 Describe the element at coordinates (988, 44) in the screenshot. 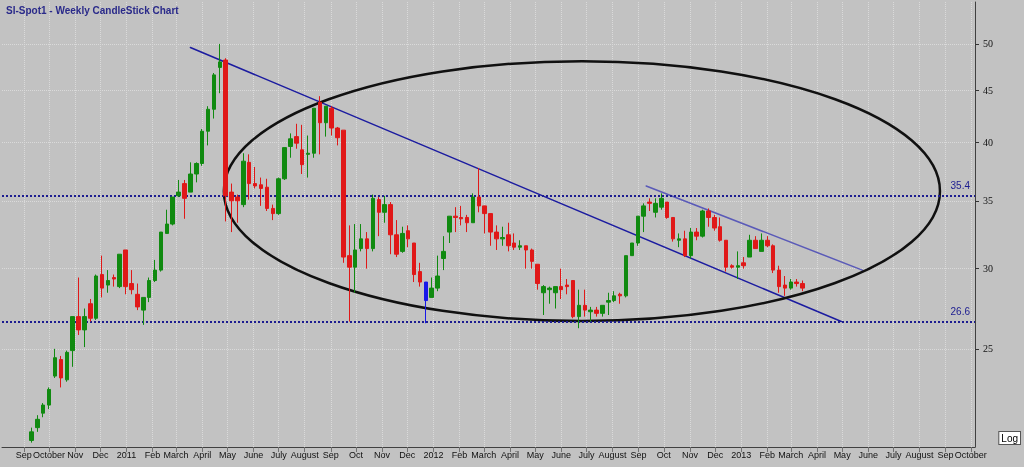

I see `y-tick-label: 50` at that location.